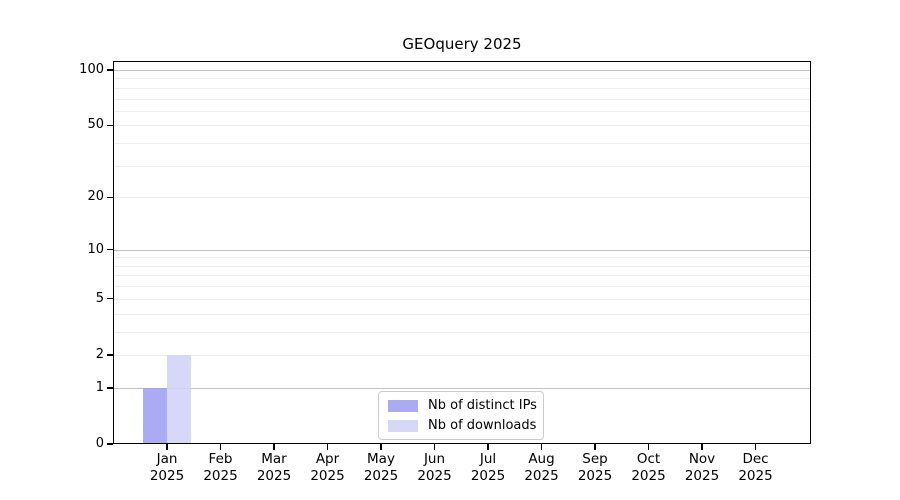 This screenshot has width=900, height=500. What do you see at coordinates (95, 249) in the screenshot?
I see `y-tick-label: 10` at bounding box center [95, 249].